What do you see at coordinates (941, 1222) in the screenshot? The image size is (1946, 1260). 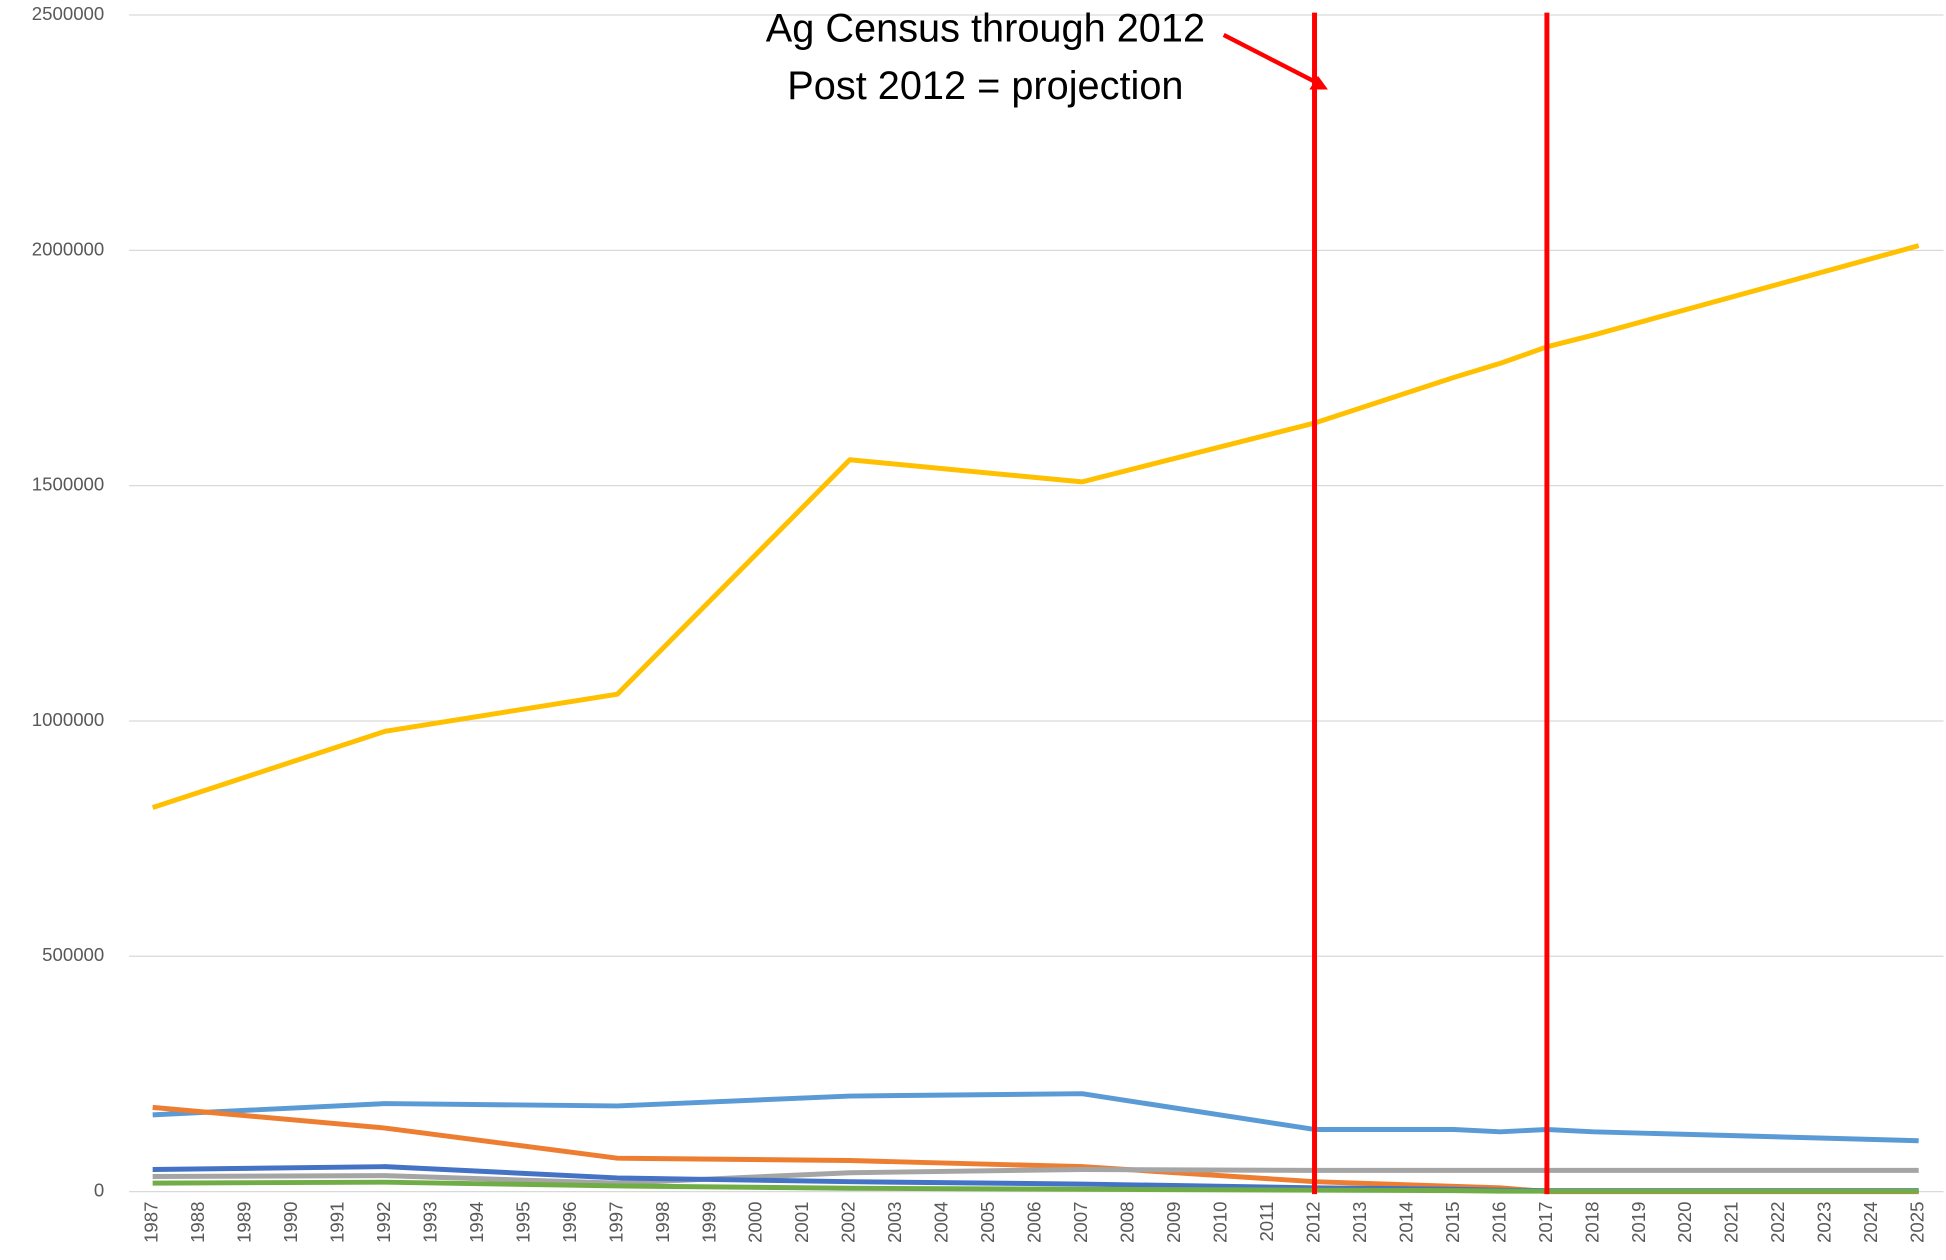 I see `x-tick-label: 2004` at bounding box center [941, 1222].